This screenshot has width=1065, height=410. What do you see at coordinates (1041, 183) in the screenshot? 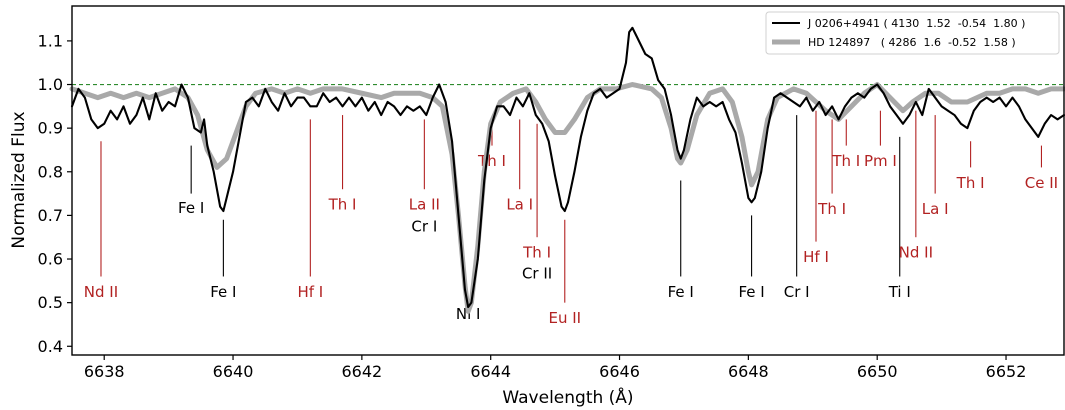
I see `line-label: Ce II` at bounding box center [1041, 183].